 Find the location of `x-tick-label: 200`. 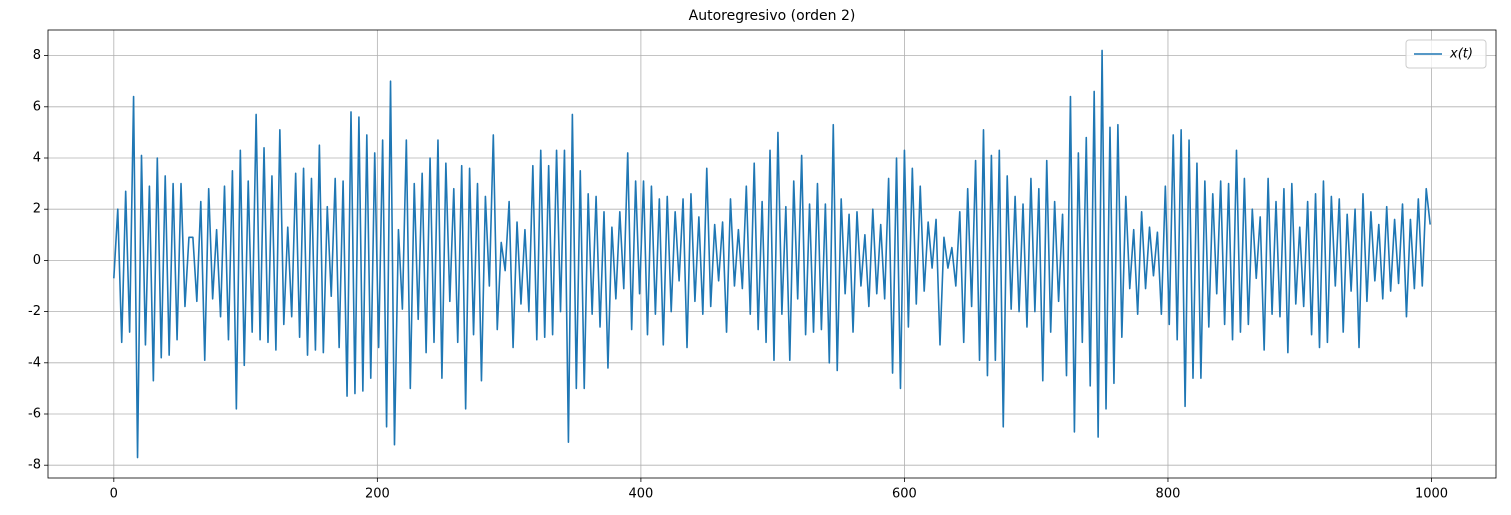

x-tick-label: 200 is located at coordinates (377, 494).